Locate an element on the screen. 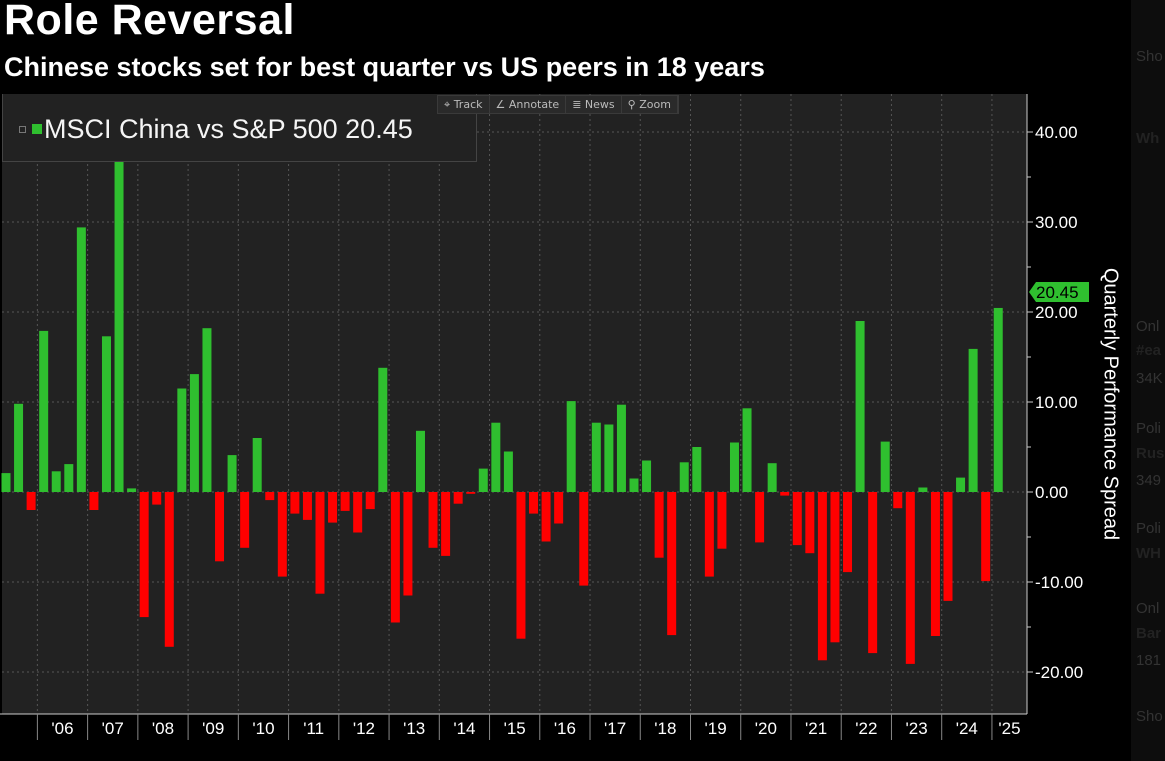 This screenshot has width=1165, height=761. sidebar-text-fragment: #ea is located at coordinates (1149, 350).